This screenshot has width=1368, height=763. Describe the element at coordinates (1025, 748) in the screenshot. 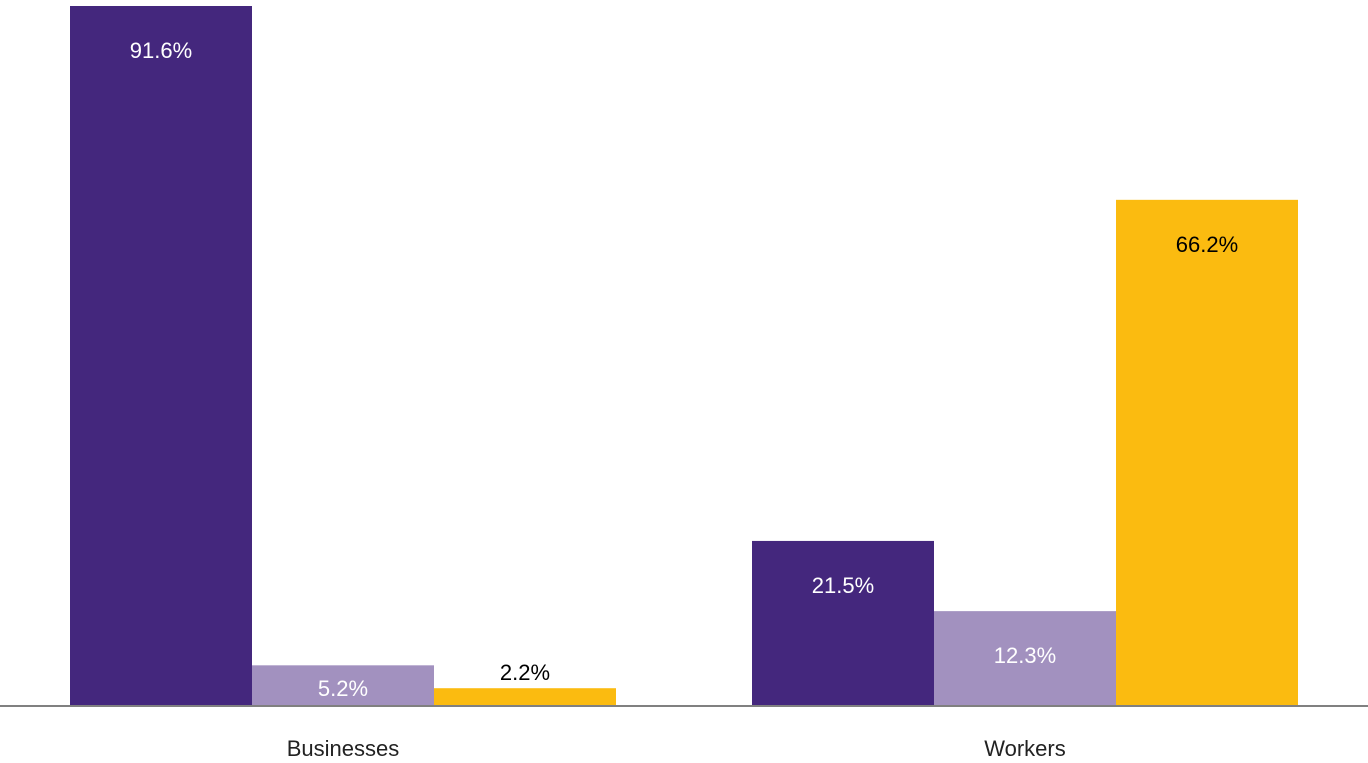

I see `category-label-workers: Workers` at that location.